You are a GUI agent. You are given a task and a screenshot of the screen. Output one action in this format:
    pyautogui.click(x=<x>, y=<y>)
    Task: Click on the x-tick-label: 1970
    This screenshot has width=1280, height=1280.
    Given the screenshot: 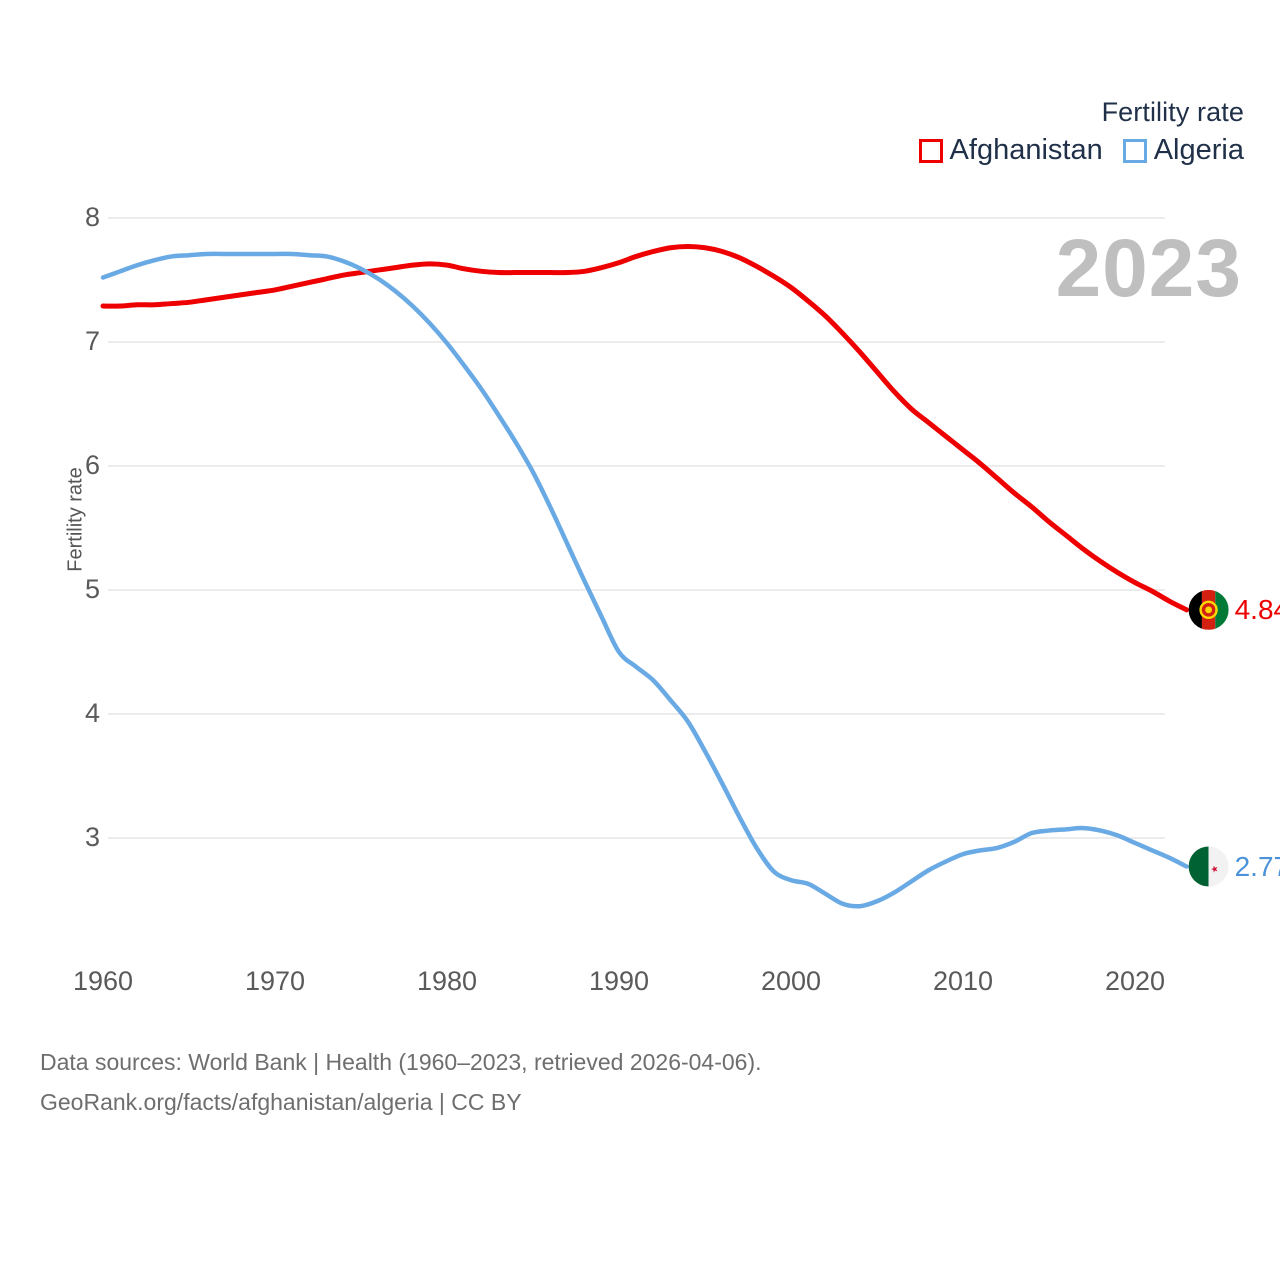 What is the action you would take?
    pyautogui.click(x=275, y=981)
    